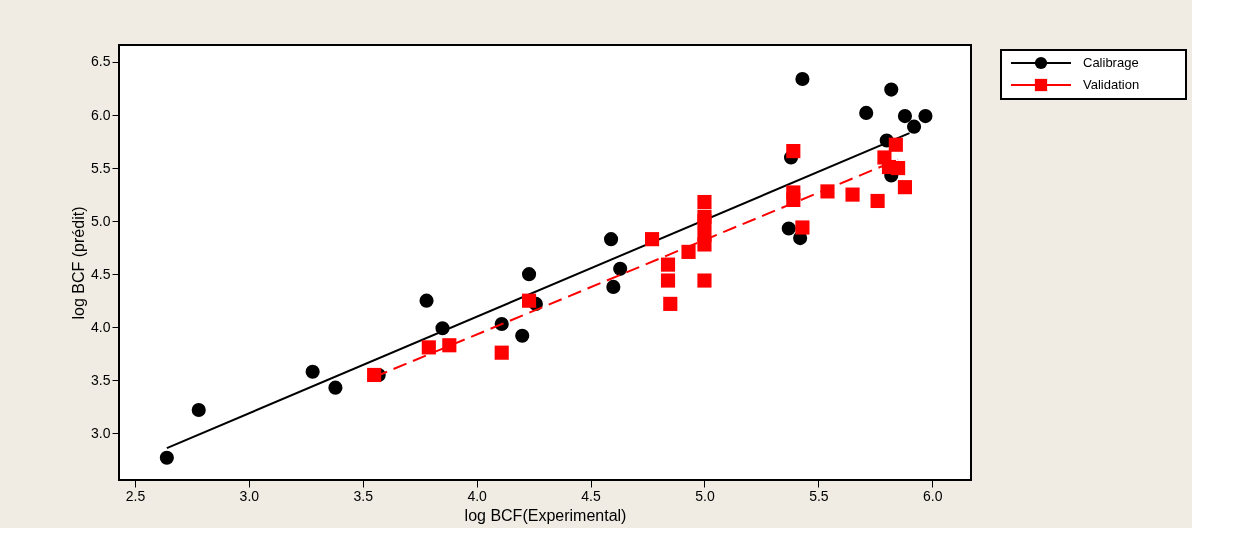  What do you see at coordinates (101, 379) in the screenshot?
I see `y-tick-label: 3.5` at bounding box center [101, 379].